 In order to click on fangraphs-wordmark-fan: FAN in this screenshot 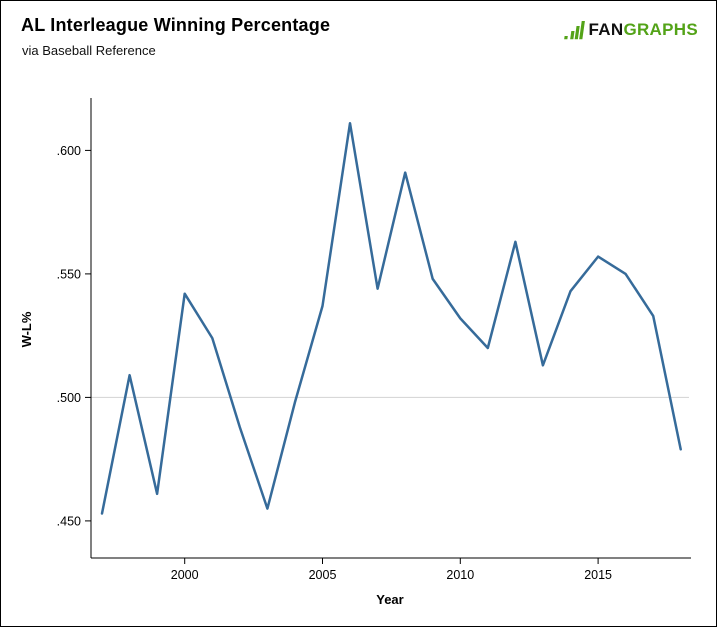, I will do `click(606, 29)`.